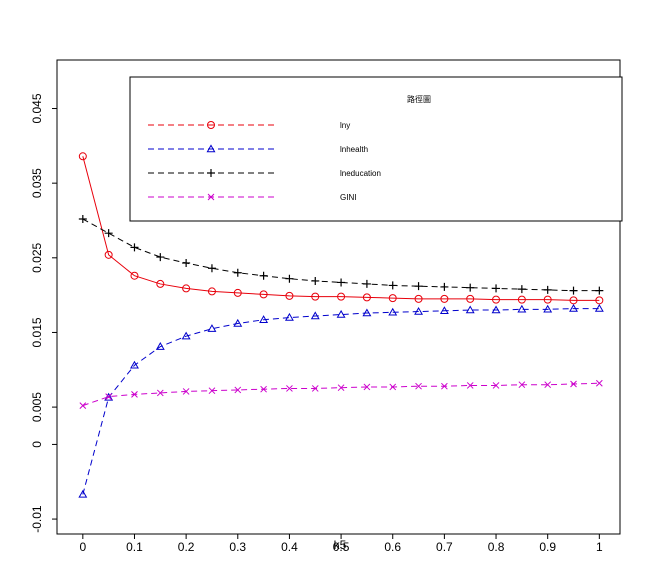 This screenshot has width=654, height=583. I want to click on legend-entry-lneducation: lneducation, so click(264, 173).